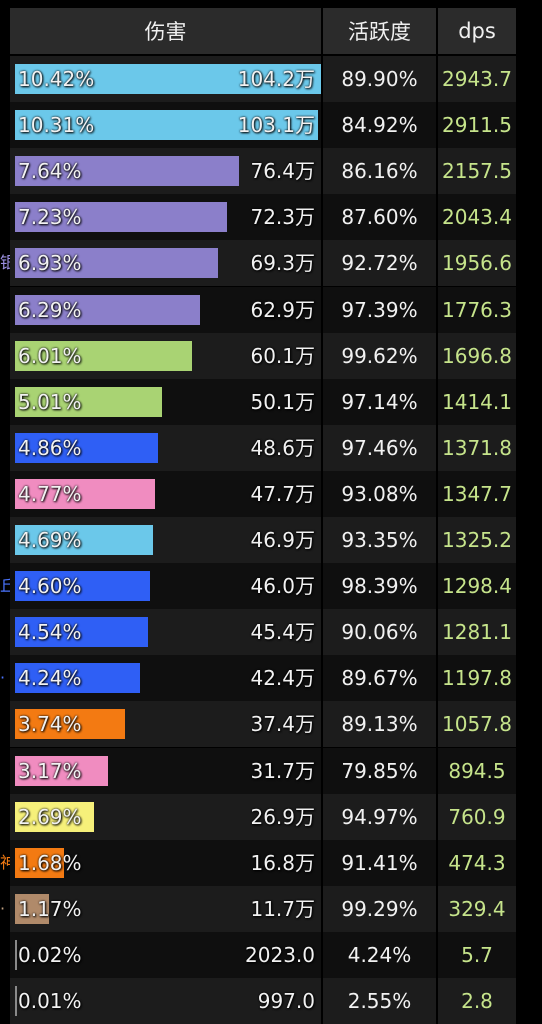 The height and width of the screenshot is (1024, 542). What do you see at coordinates (282, 908) in the screenshot?
I see `damage-amount: 11.7万` at bounding box center [282, 908].